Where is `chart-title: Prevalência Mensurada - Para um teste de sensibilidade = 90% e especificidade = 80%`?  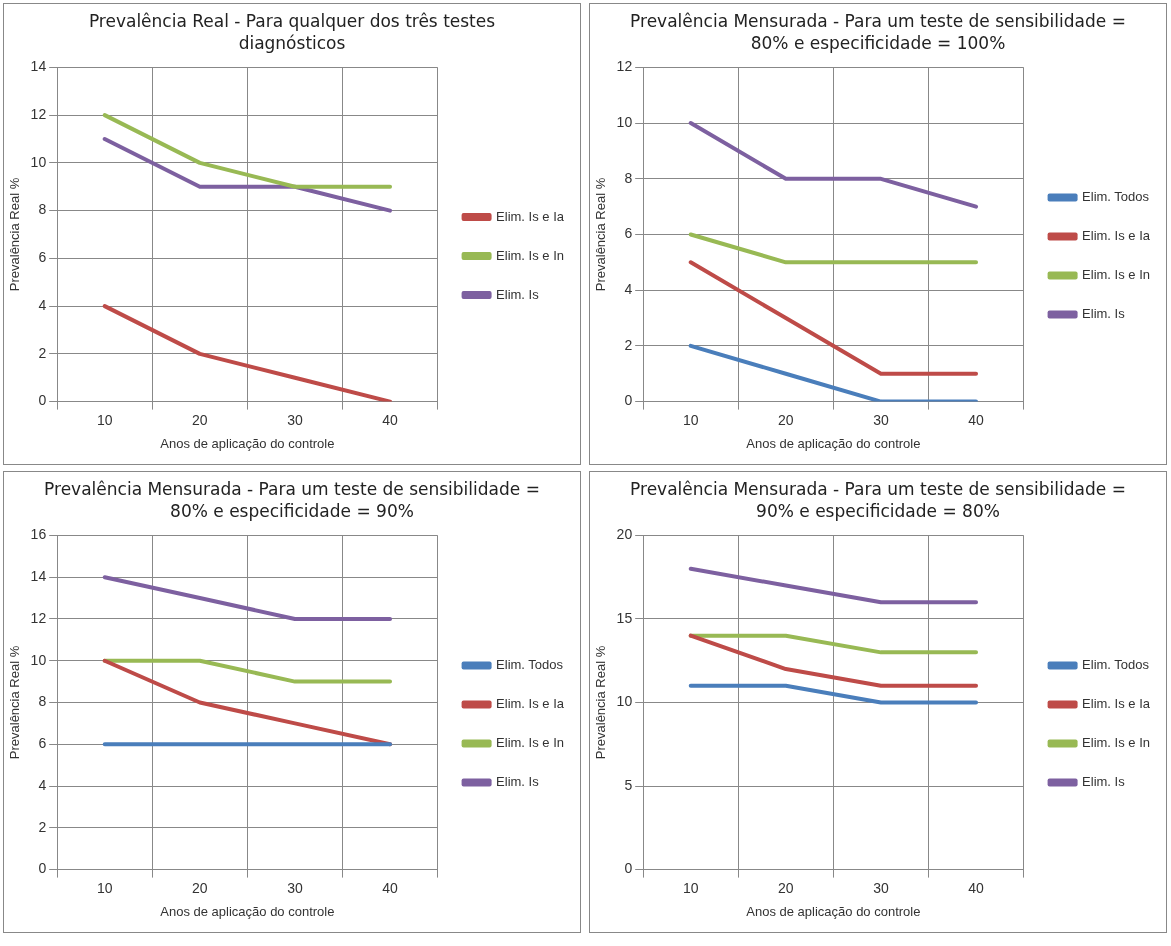 chart-title: Prevalência Mensurada - Para um teste de sensibilidade = 90% e especificidade = 80% is located at coordinates (878, 500).